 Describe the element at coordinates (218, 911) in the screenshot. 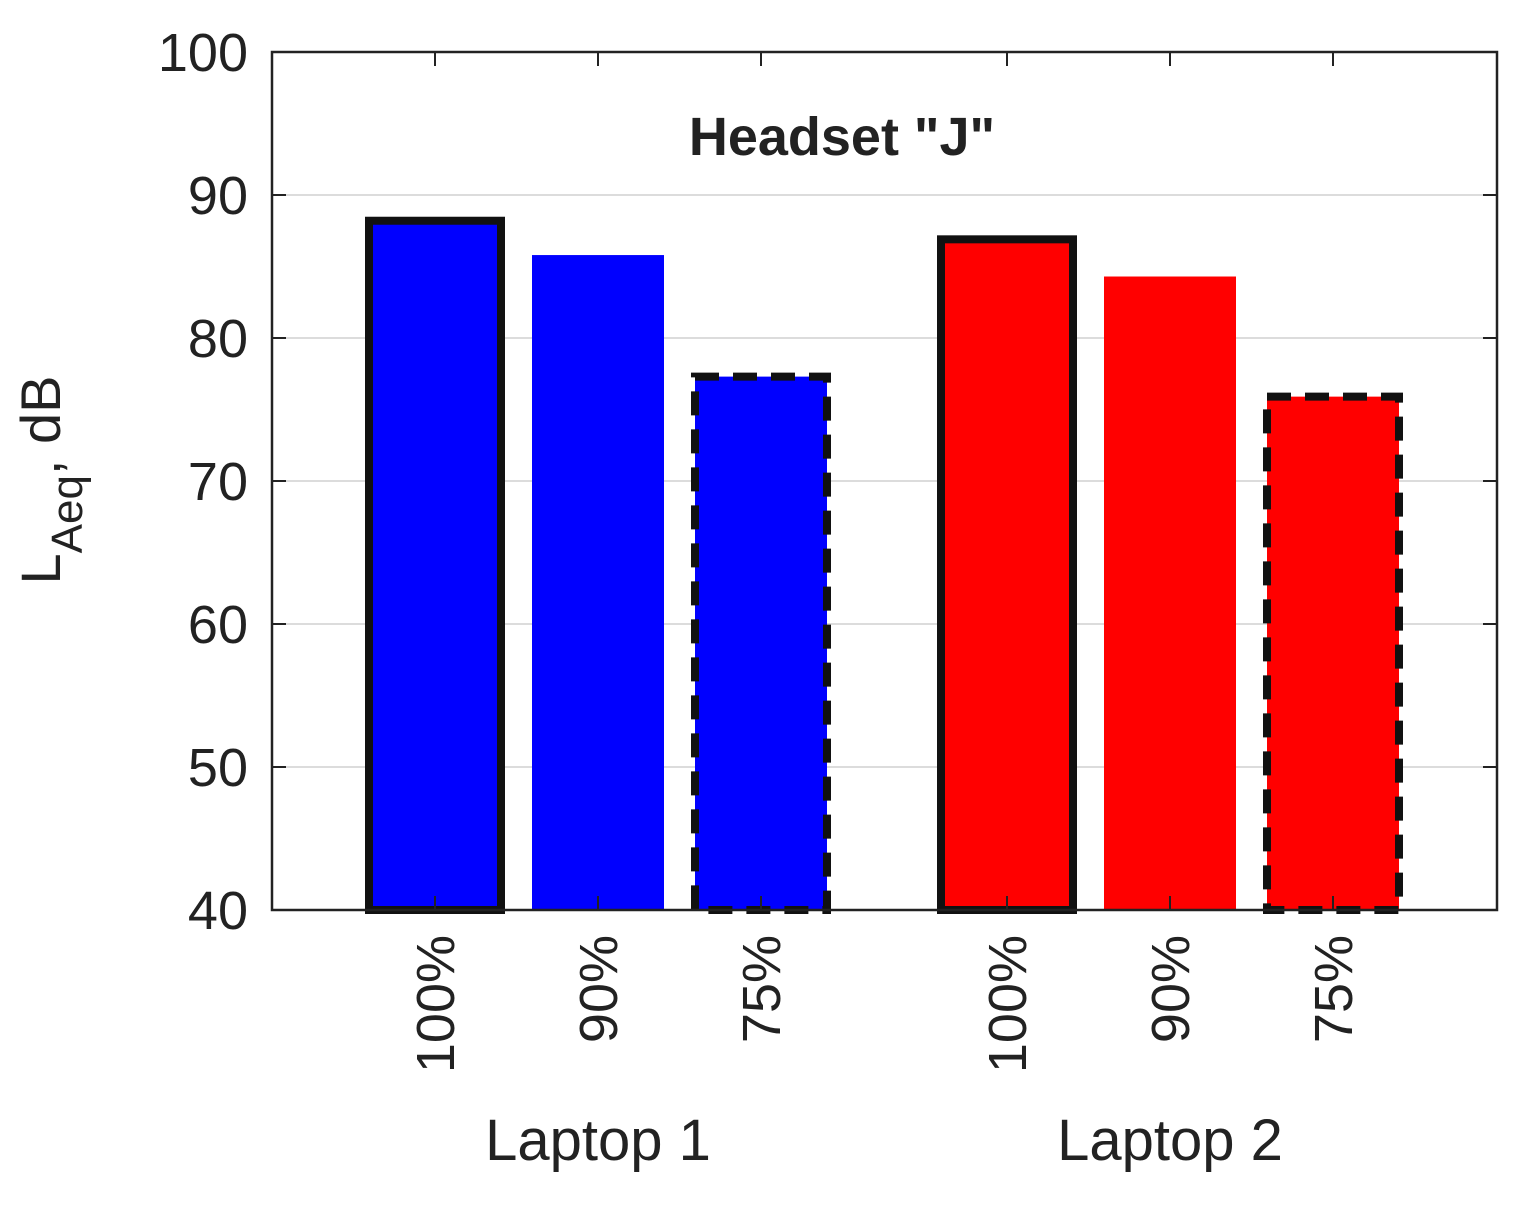

I see `y-tick-label: 40` at that location.